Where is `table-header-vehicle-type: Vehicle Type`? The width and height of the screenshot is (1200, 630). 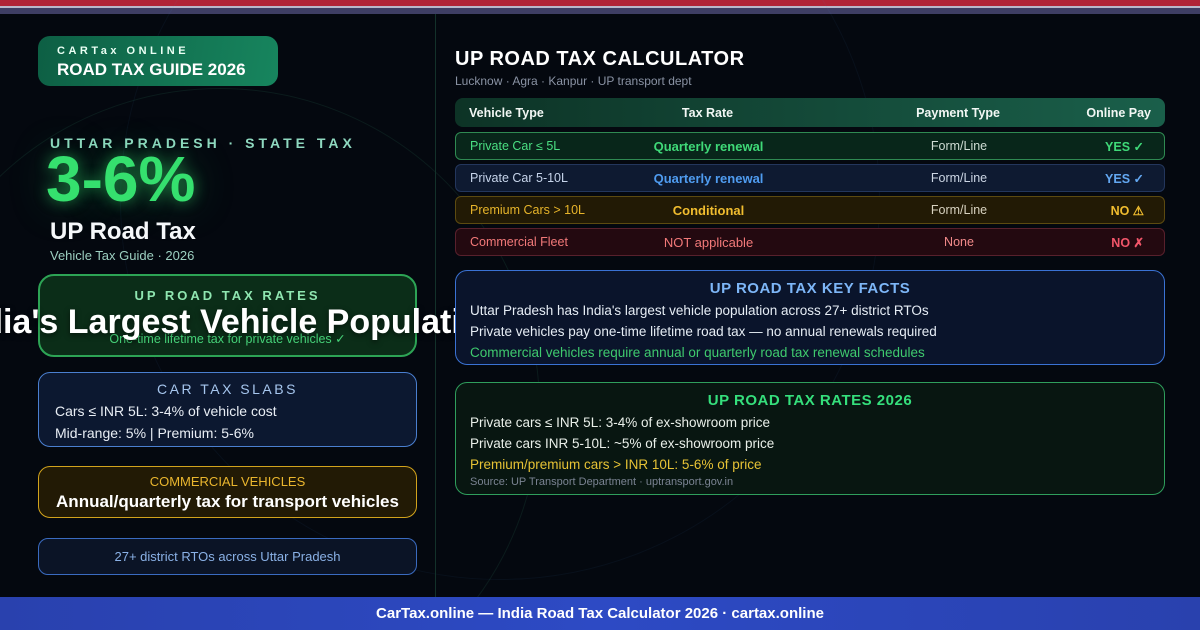 table-header-vehicle-type: Vehicle Type is located at coordinates (506, 112).